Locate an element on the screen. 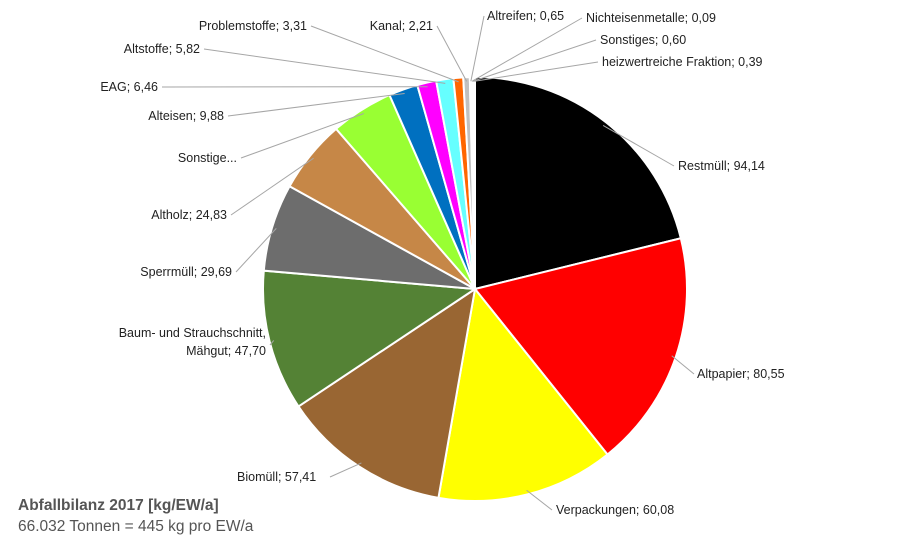 This screenshot has height=547, width=900. data-label: Restmüll; 94,14 is located at coordinates (721, 166).